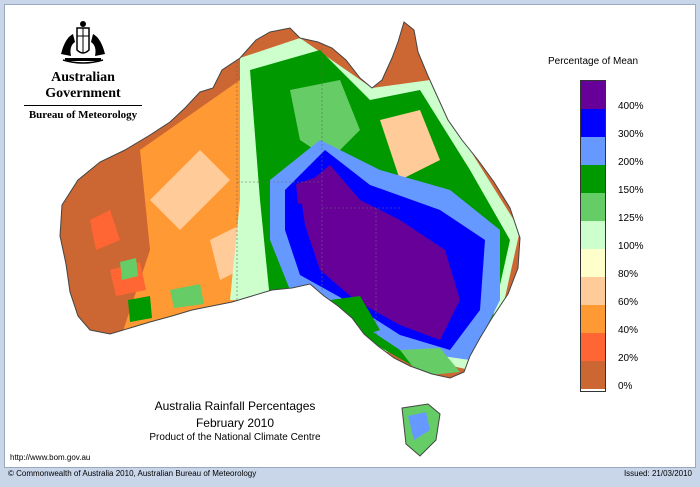 This screenshot has width=700, height=487. I want to click on legend-title: Percentage of Mean, so click(593, 61).